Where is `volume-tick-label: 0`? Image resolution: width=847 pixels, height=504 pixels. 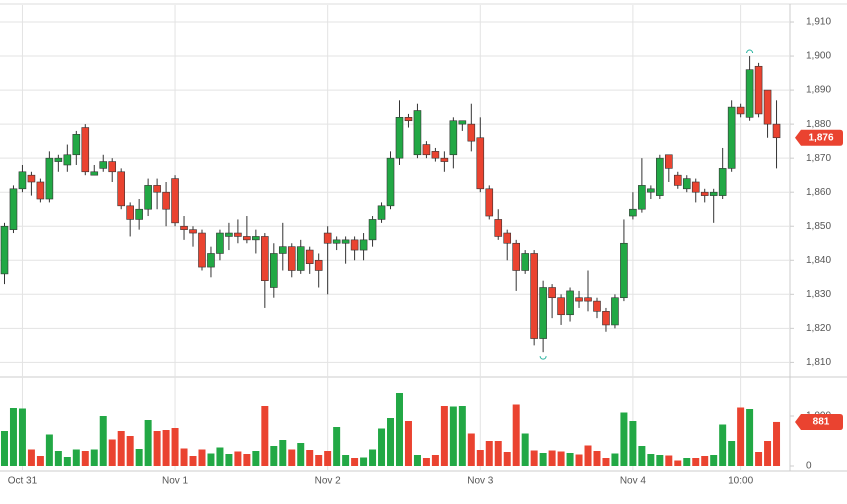 volume-tick-label: 0 is located at coordinates (809, 466).